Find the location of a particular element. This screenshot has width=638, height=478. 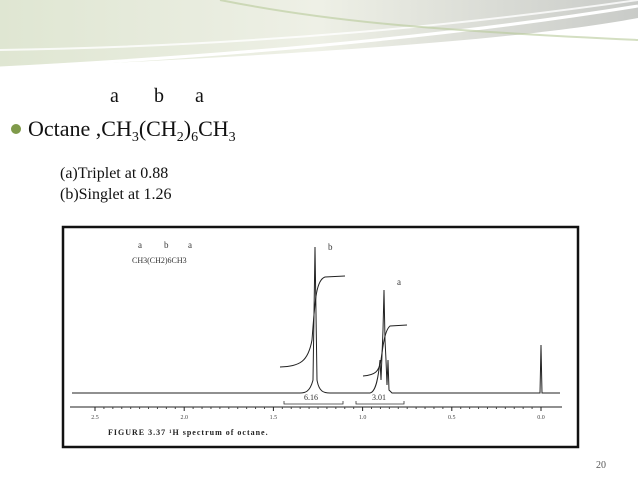

axis-label: 1.5 is located at coordinates (274, 418).